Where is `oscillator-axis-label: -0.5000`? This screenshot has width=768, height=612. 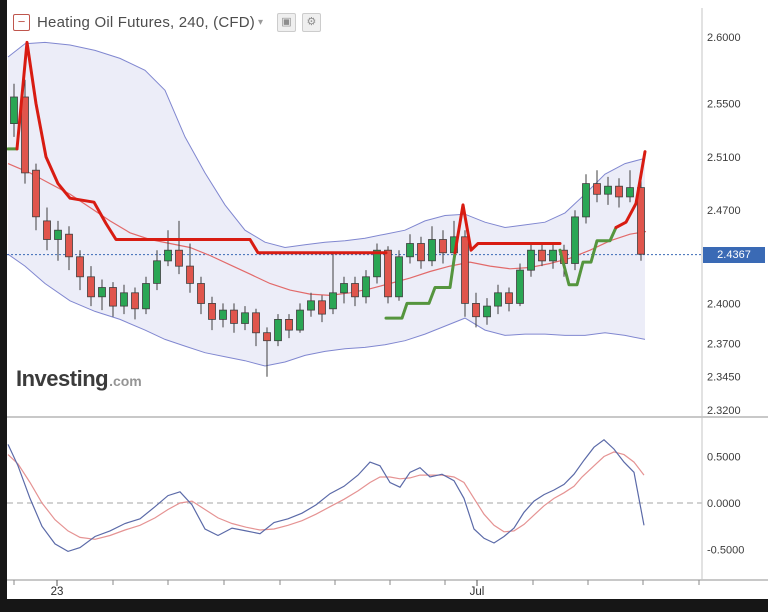 oscillator-axis-label: -0.5000 is located at coordinates (725, 551).